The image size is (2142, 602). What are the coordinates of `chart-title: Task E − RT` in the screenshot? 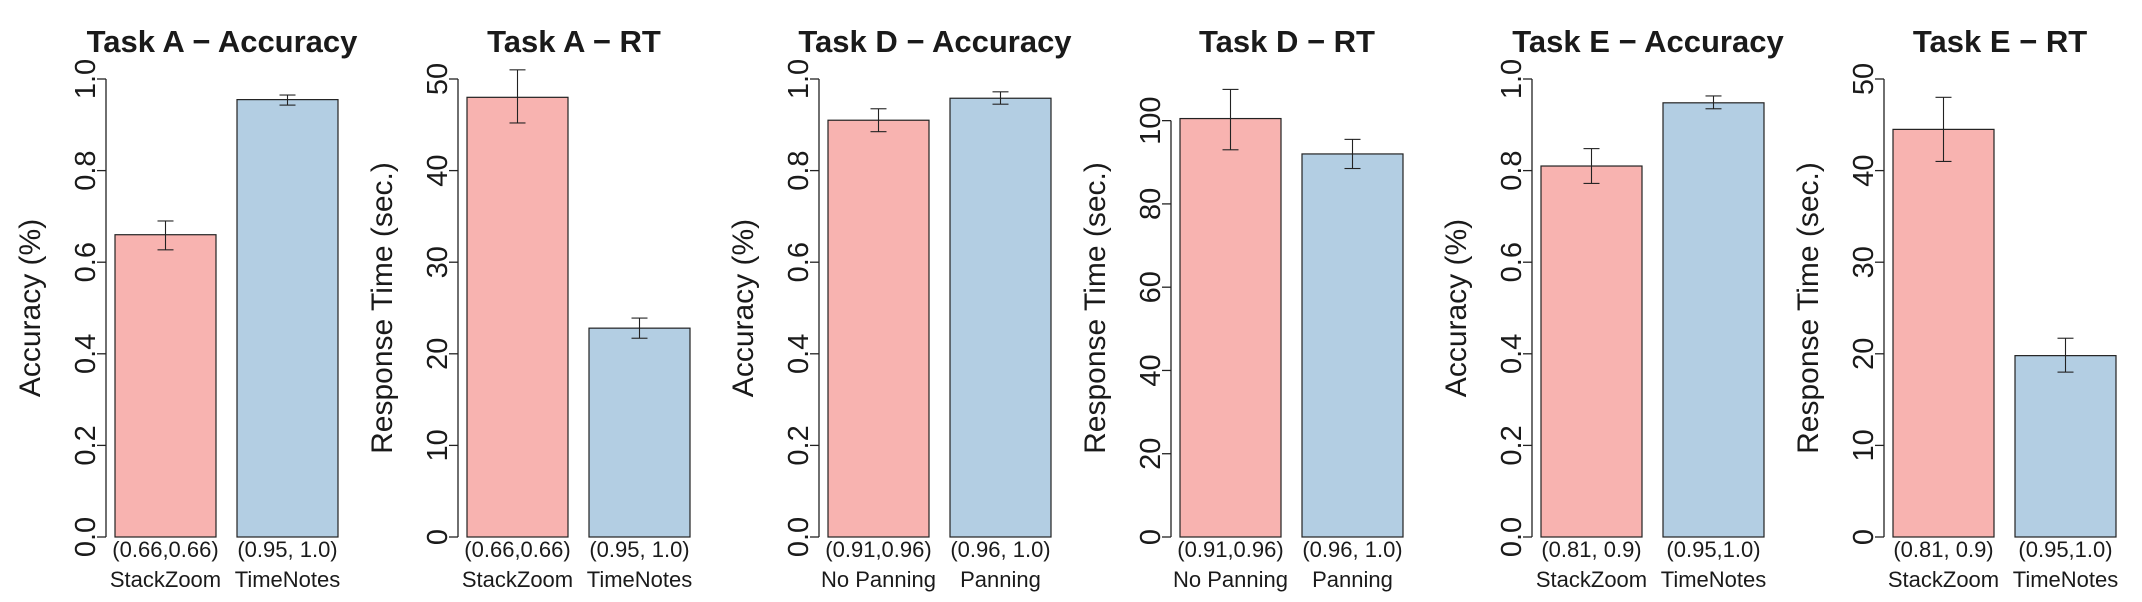 It's located at (2000, 41).